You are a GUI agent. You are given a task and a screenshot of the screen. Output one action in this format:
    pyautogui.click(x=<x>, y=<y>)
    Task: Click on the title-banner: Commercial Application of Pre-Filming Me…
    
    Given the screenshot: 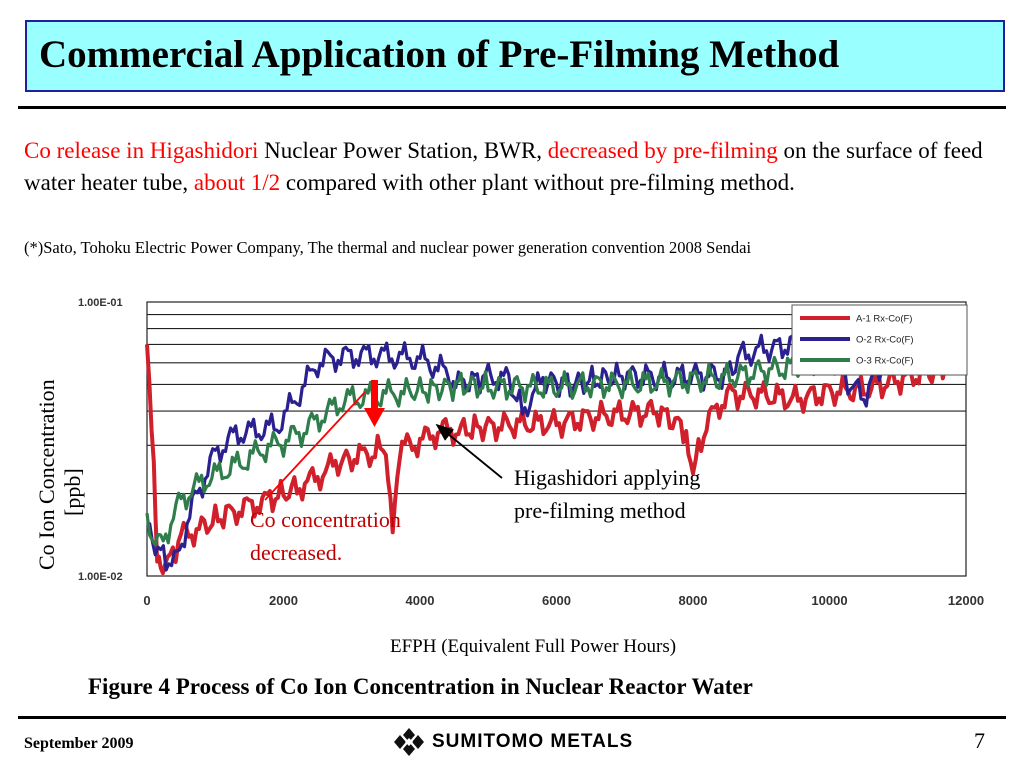 What is the action you would take?
    pyautogui.click(x=515, y=56)
    